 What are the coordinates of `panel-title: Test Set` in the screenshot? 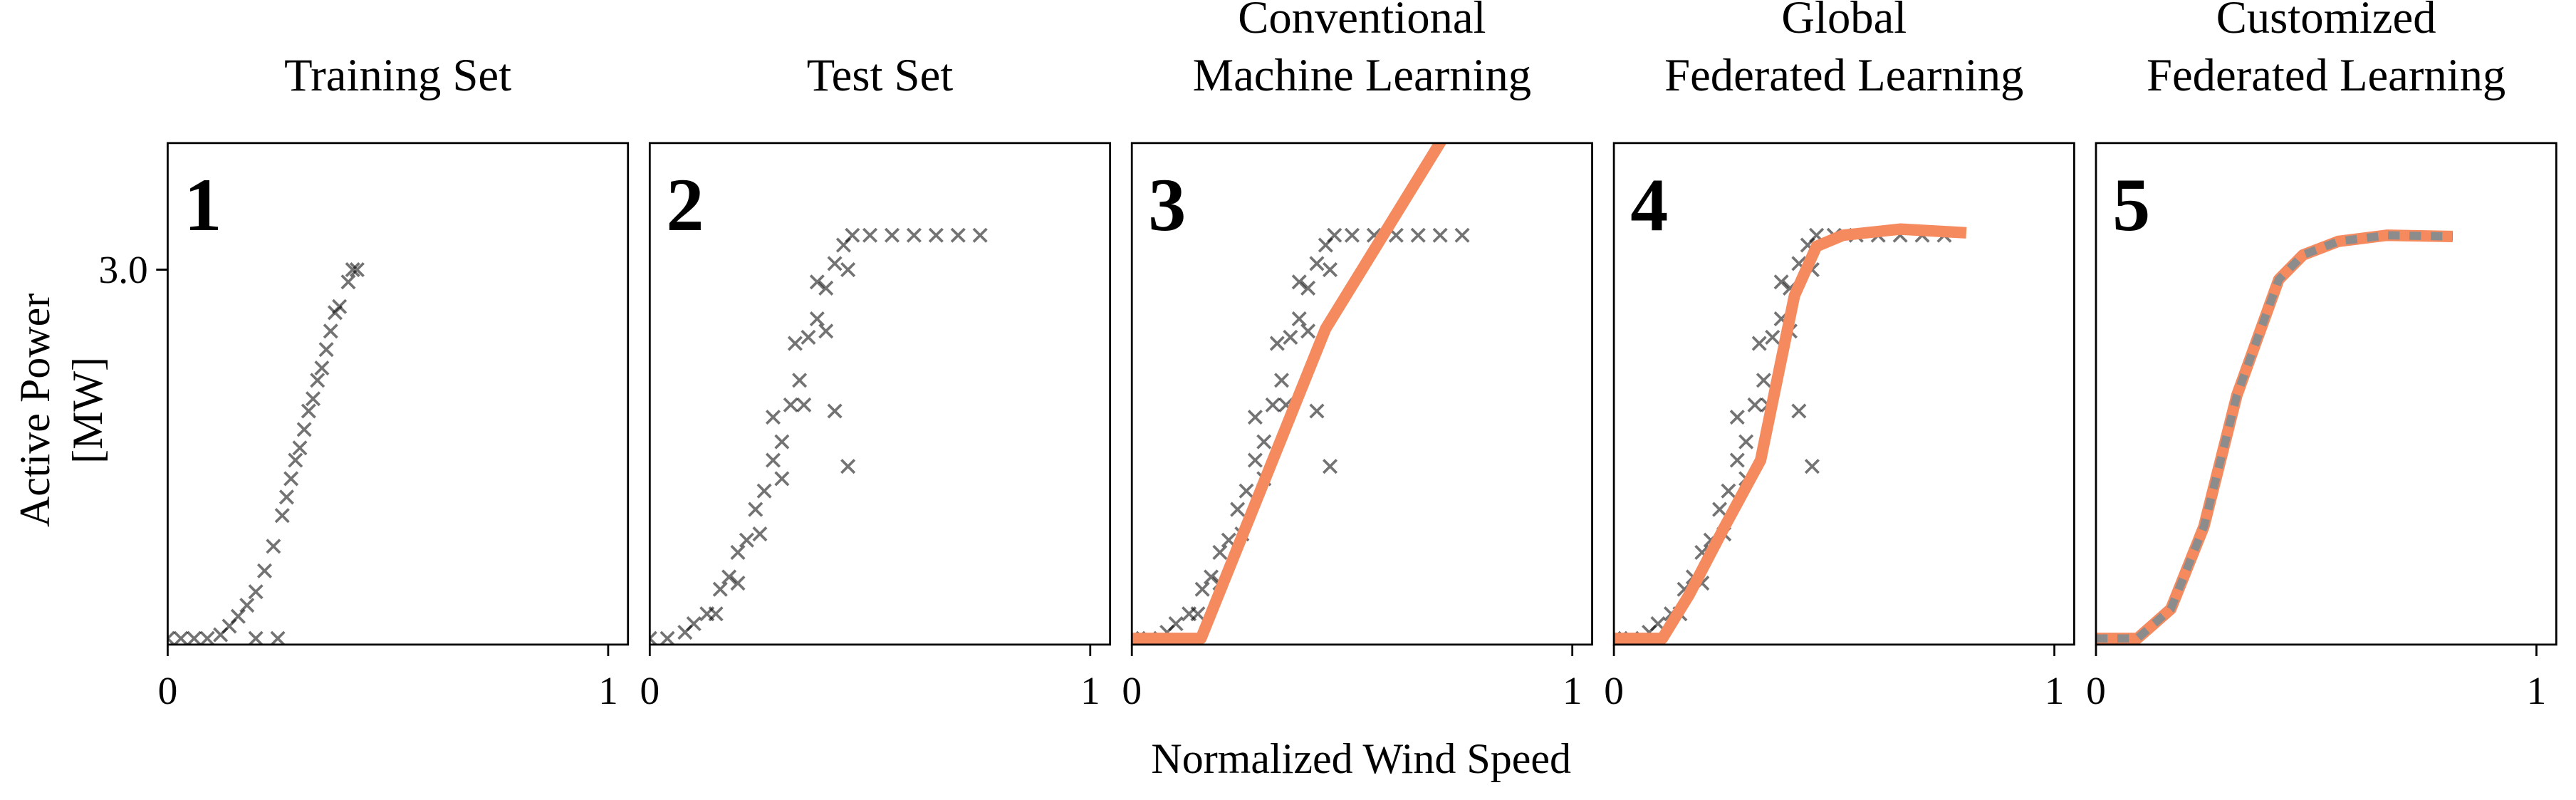 It's located at (880, 74).